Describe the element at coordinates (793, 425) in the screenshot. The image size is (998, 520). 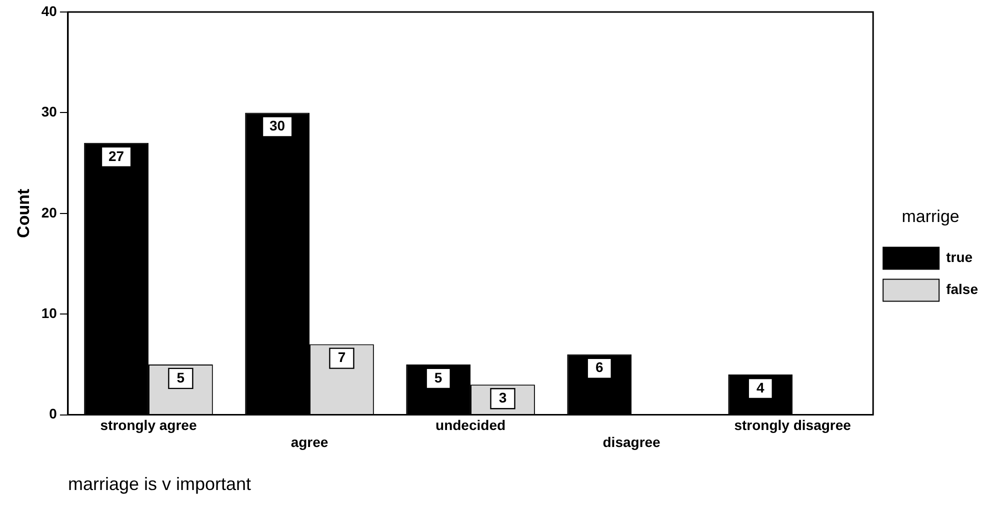
I see `x-tick-label: strongly disagree` at that location.